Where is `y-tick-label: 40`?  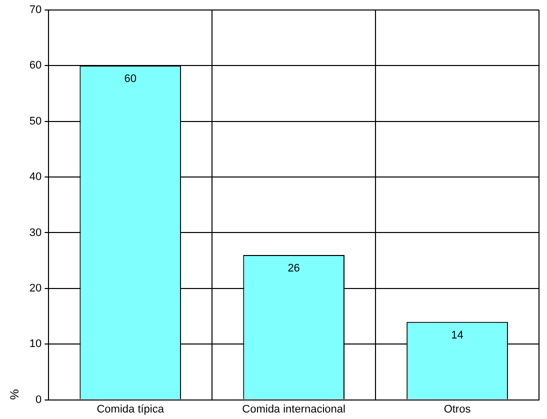
y-tick-label: 40 is located at coordinates (35, 177).